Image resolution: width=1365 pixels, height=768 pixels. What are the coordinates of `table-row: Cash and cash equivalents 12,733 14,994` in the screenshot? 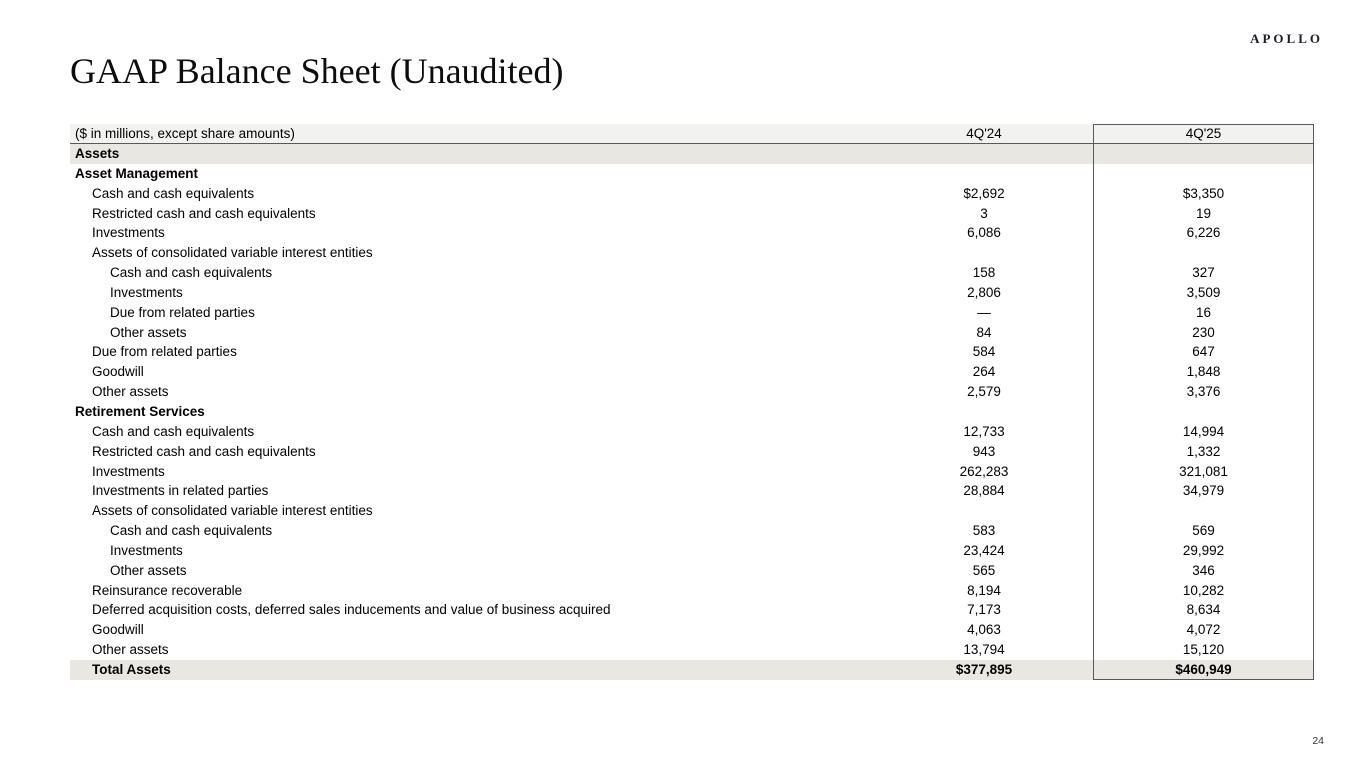 It's located at (692, 432).